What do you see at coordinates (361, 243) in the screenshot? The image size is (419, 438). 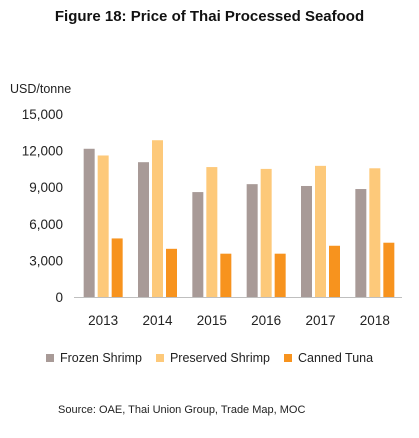 I see `bar-frozen-shrimp-2018` at bounding box center [361, 243].